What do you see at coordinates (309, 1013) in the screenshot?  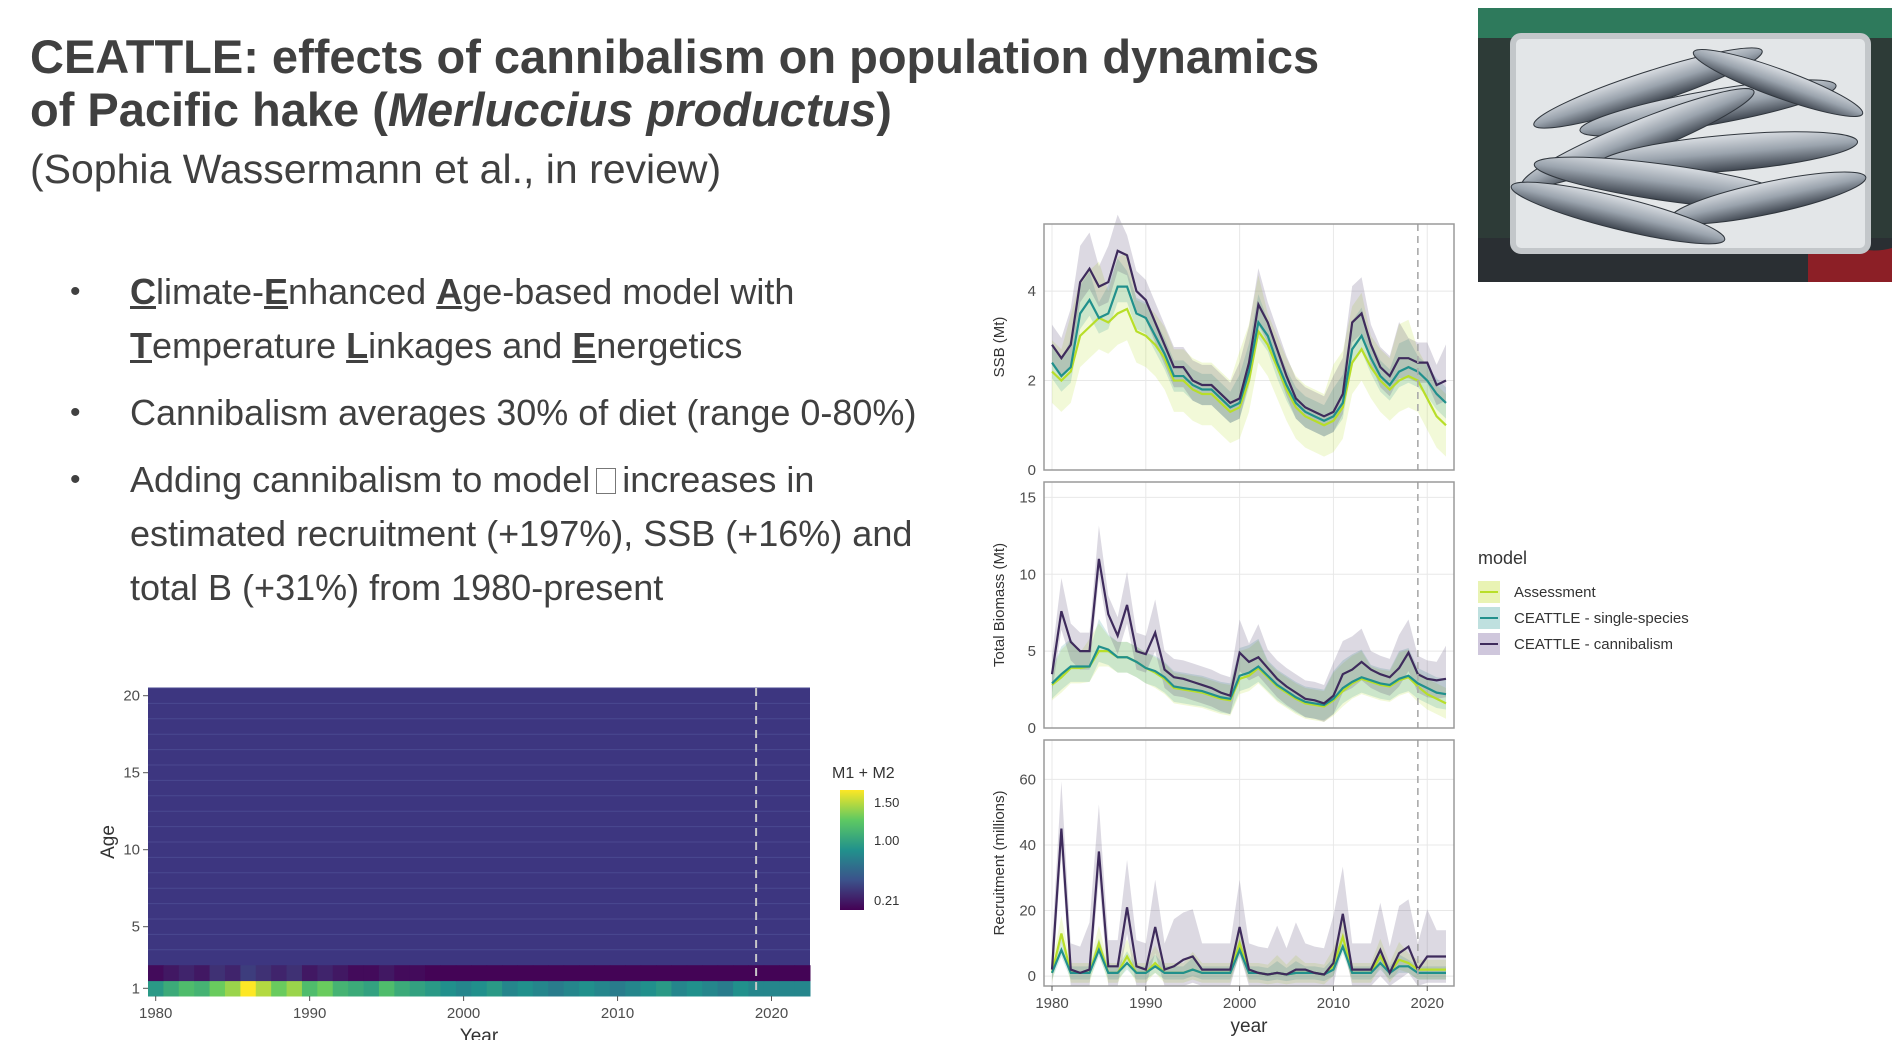 I see `x-tick-label: 1990` at bounding box center [309, 1013].